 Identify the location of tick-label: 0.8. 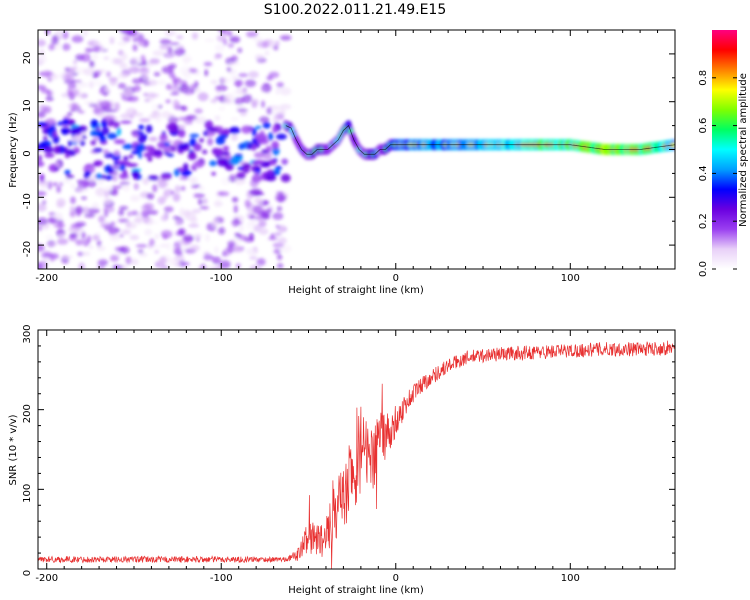
(703, 78).